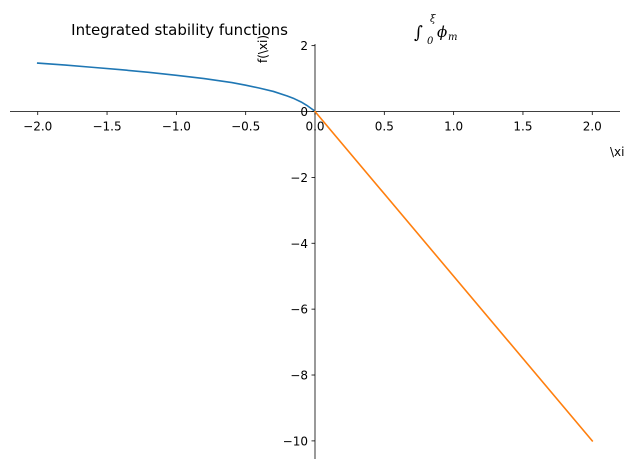 Image resolution: width=637 pixels, height=469 pixels. What do you see at coordinates (453, 127) in the screenshot?
I see `x-tick-label: 1.0` at bounding box center [453, 127].